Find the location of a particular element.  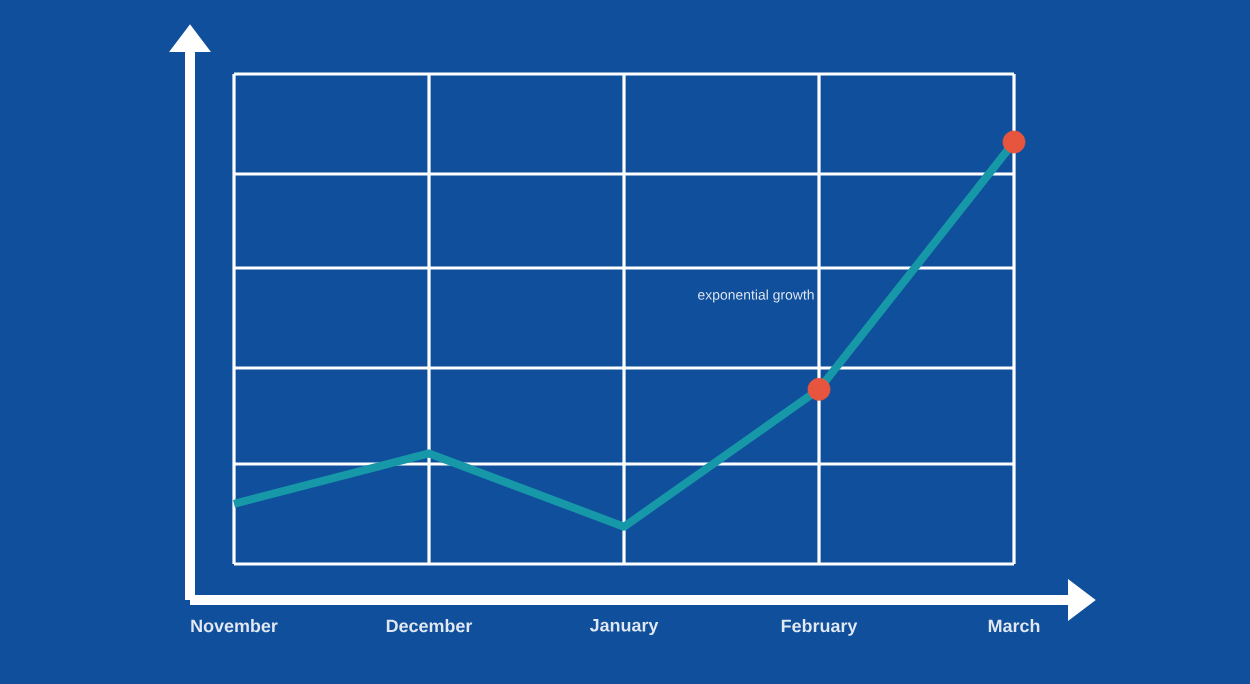

x-tick-label: March is located at coordinates (1014, 626).